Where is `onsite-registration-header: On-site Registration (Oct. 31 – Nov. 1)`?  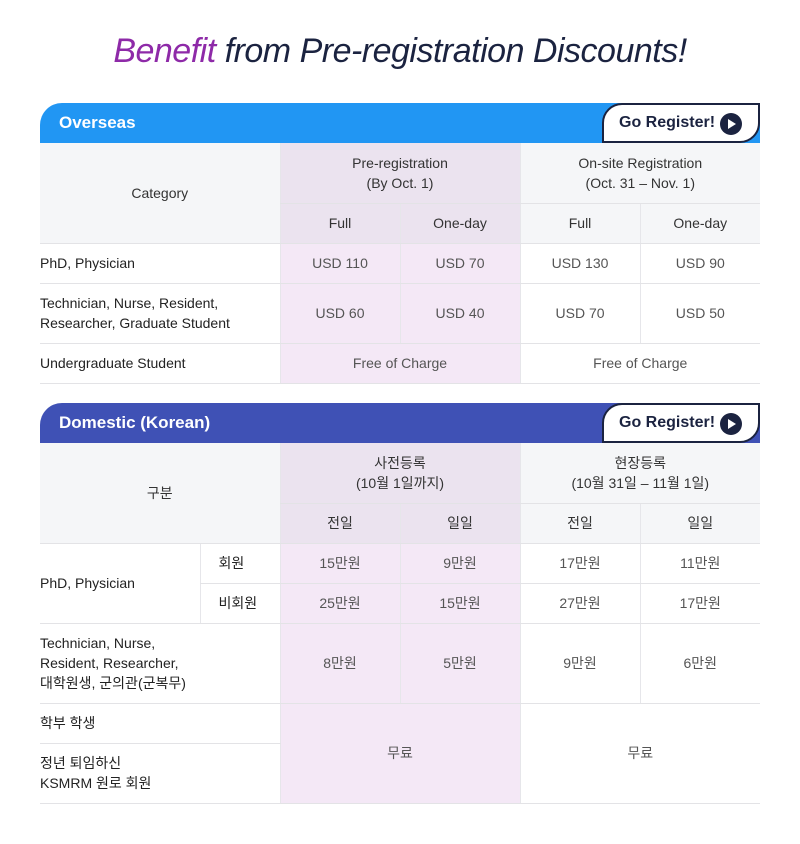 onsite-registration-header: On-site Registration (Oct. 31 – Nov. 1) is located at coordinates (640, 173).